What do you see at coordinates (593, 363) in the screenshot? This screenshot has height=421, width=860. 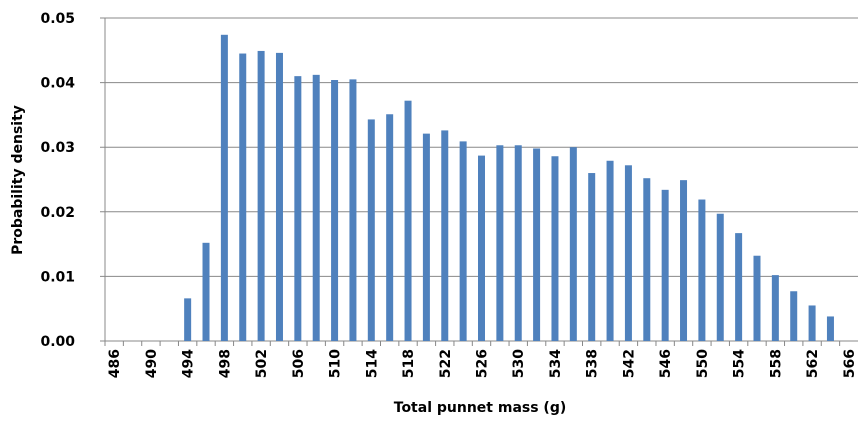 I see `x-tick-label: 538` at bounding box center [593, 363].